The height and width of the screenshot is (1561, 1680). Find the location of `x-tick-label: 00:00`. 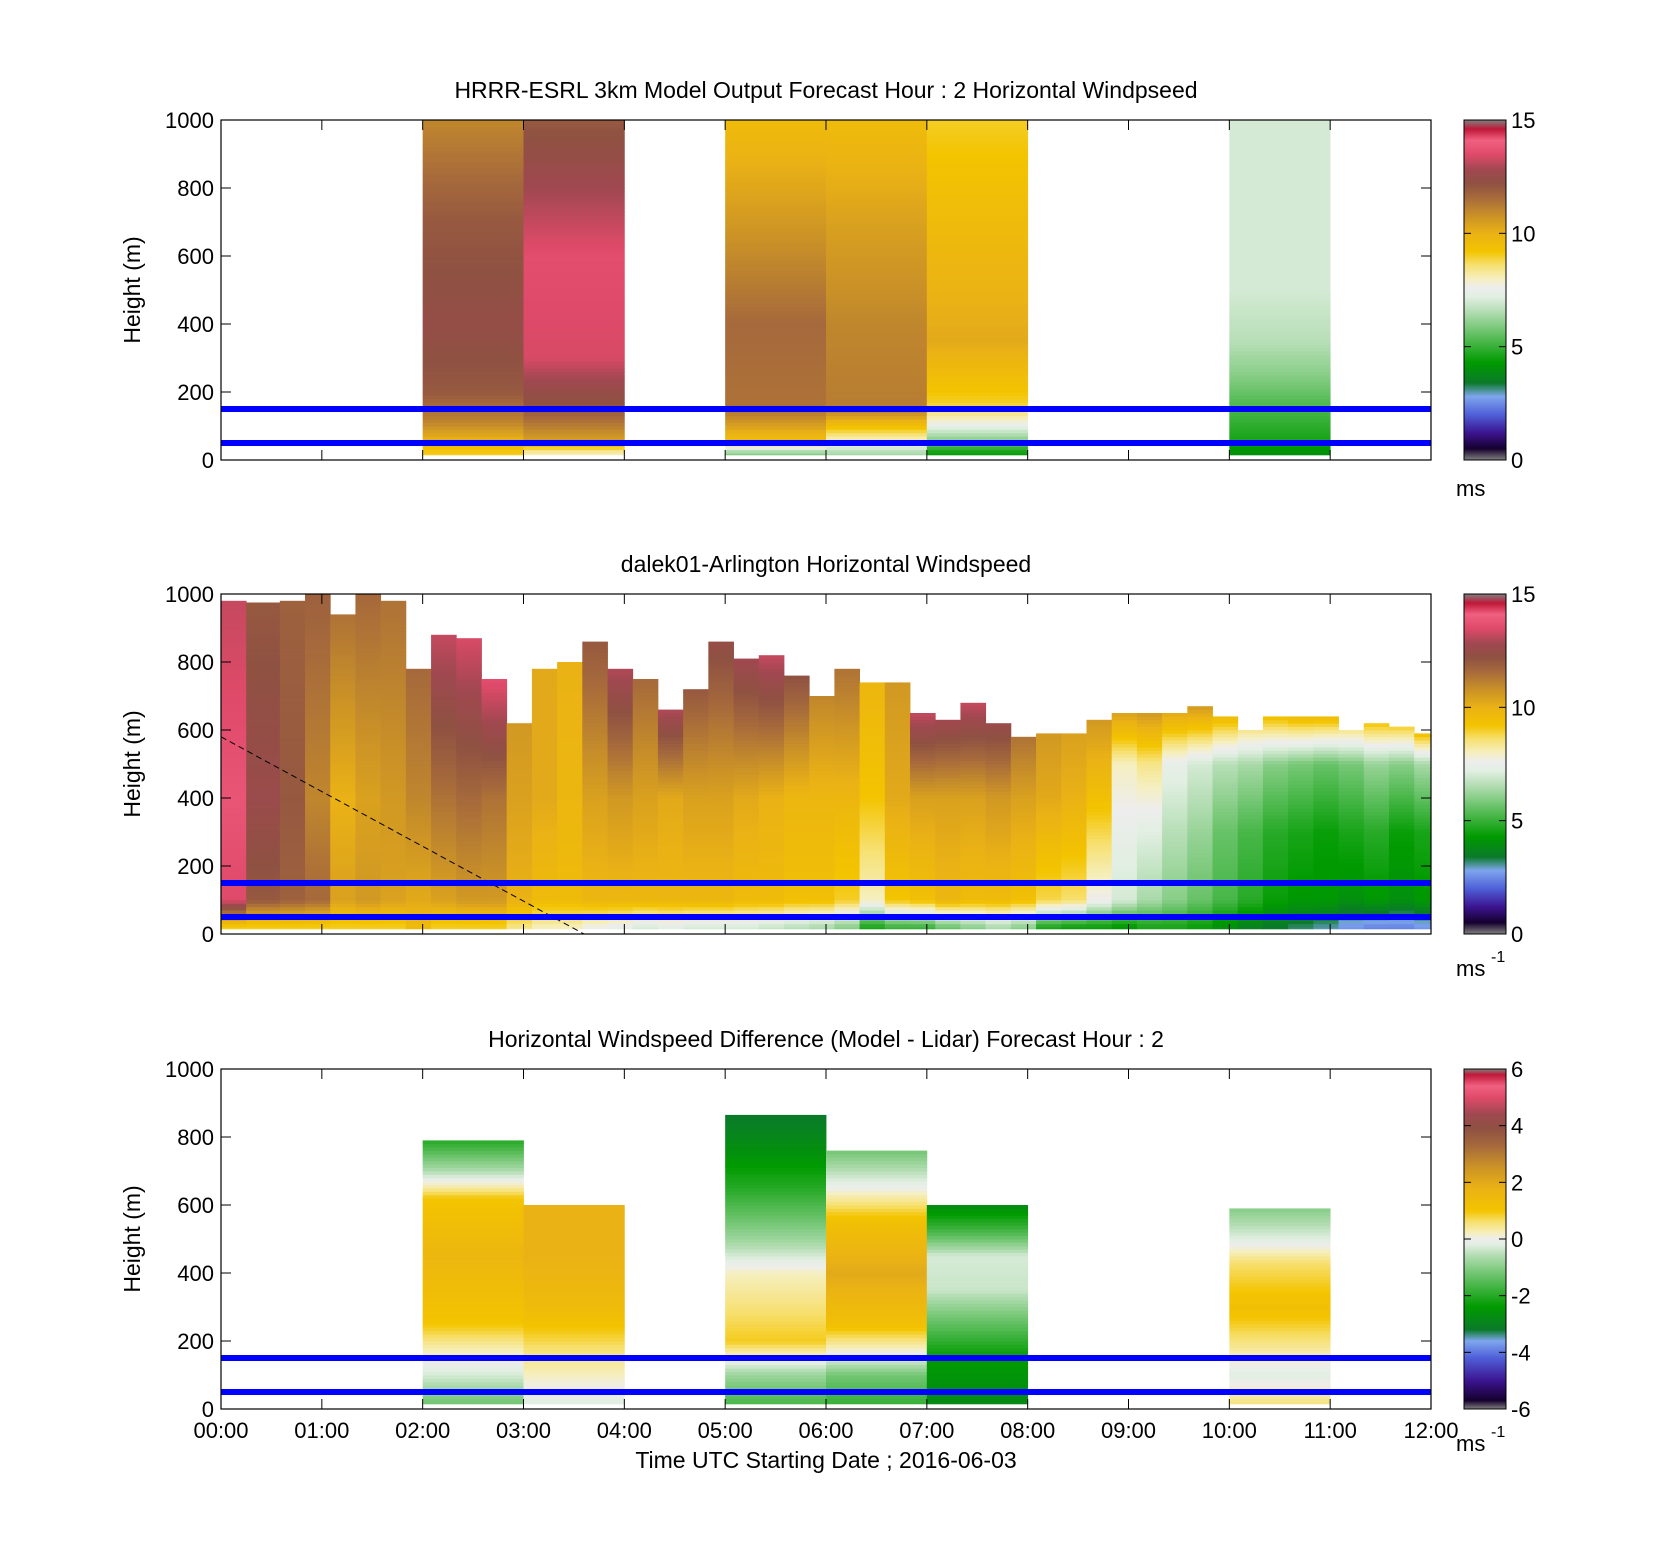

x-tick-label: 00:00 is located at coordinates (220, 1430).